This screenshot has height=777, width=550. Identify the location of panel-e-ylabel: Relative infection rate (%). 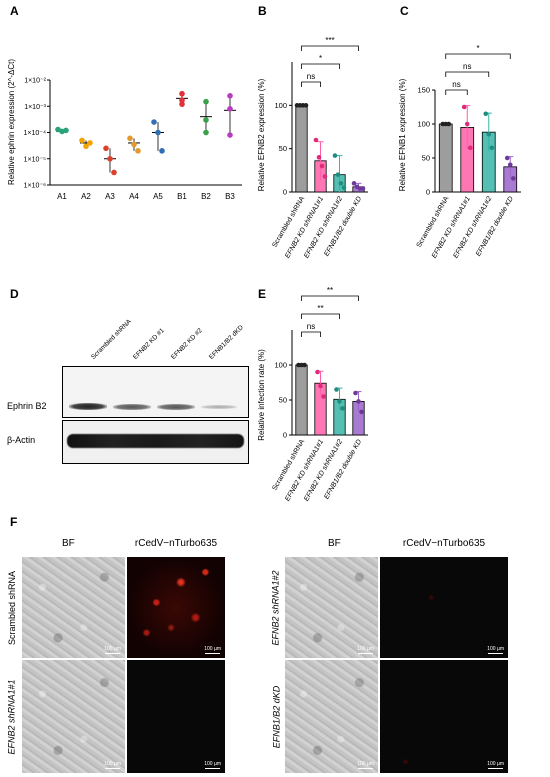
(261, 395).